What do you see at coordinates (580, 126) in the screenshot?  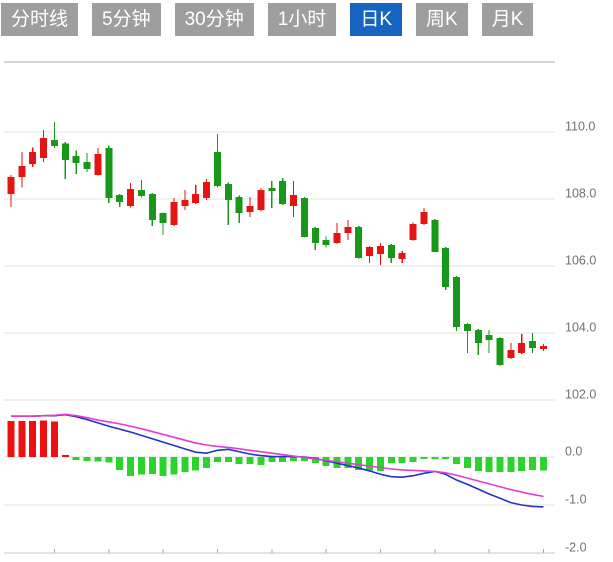 I see `svg-text: 110.0` at bounding box center [580, 126].